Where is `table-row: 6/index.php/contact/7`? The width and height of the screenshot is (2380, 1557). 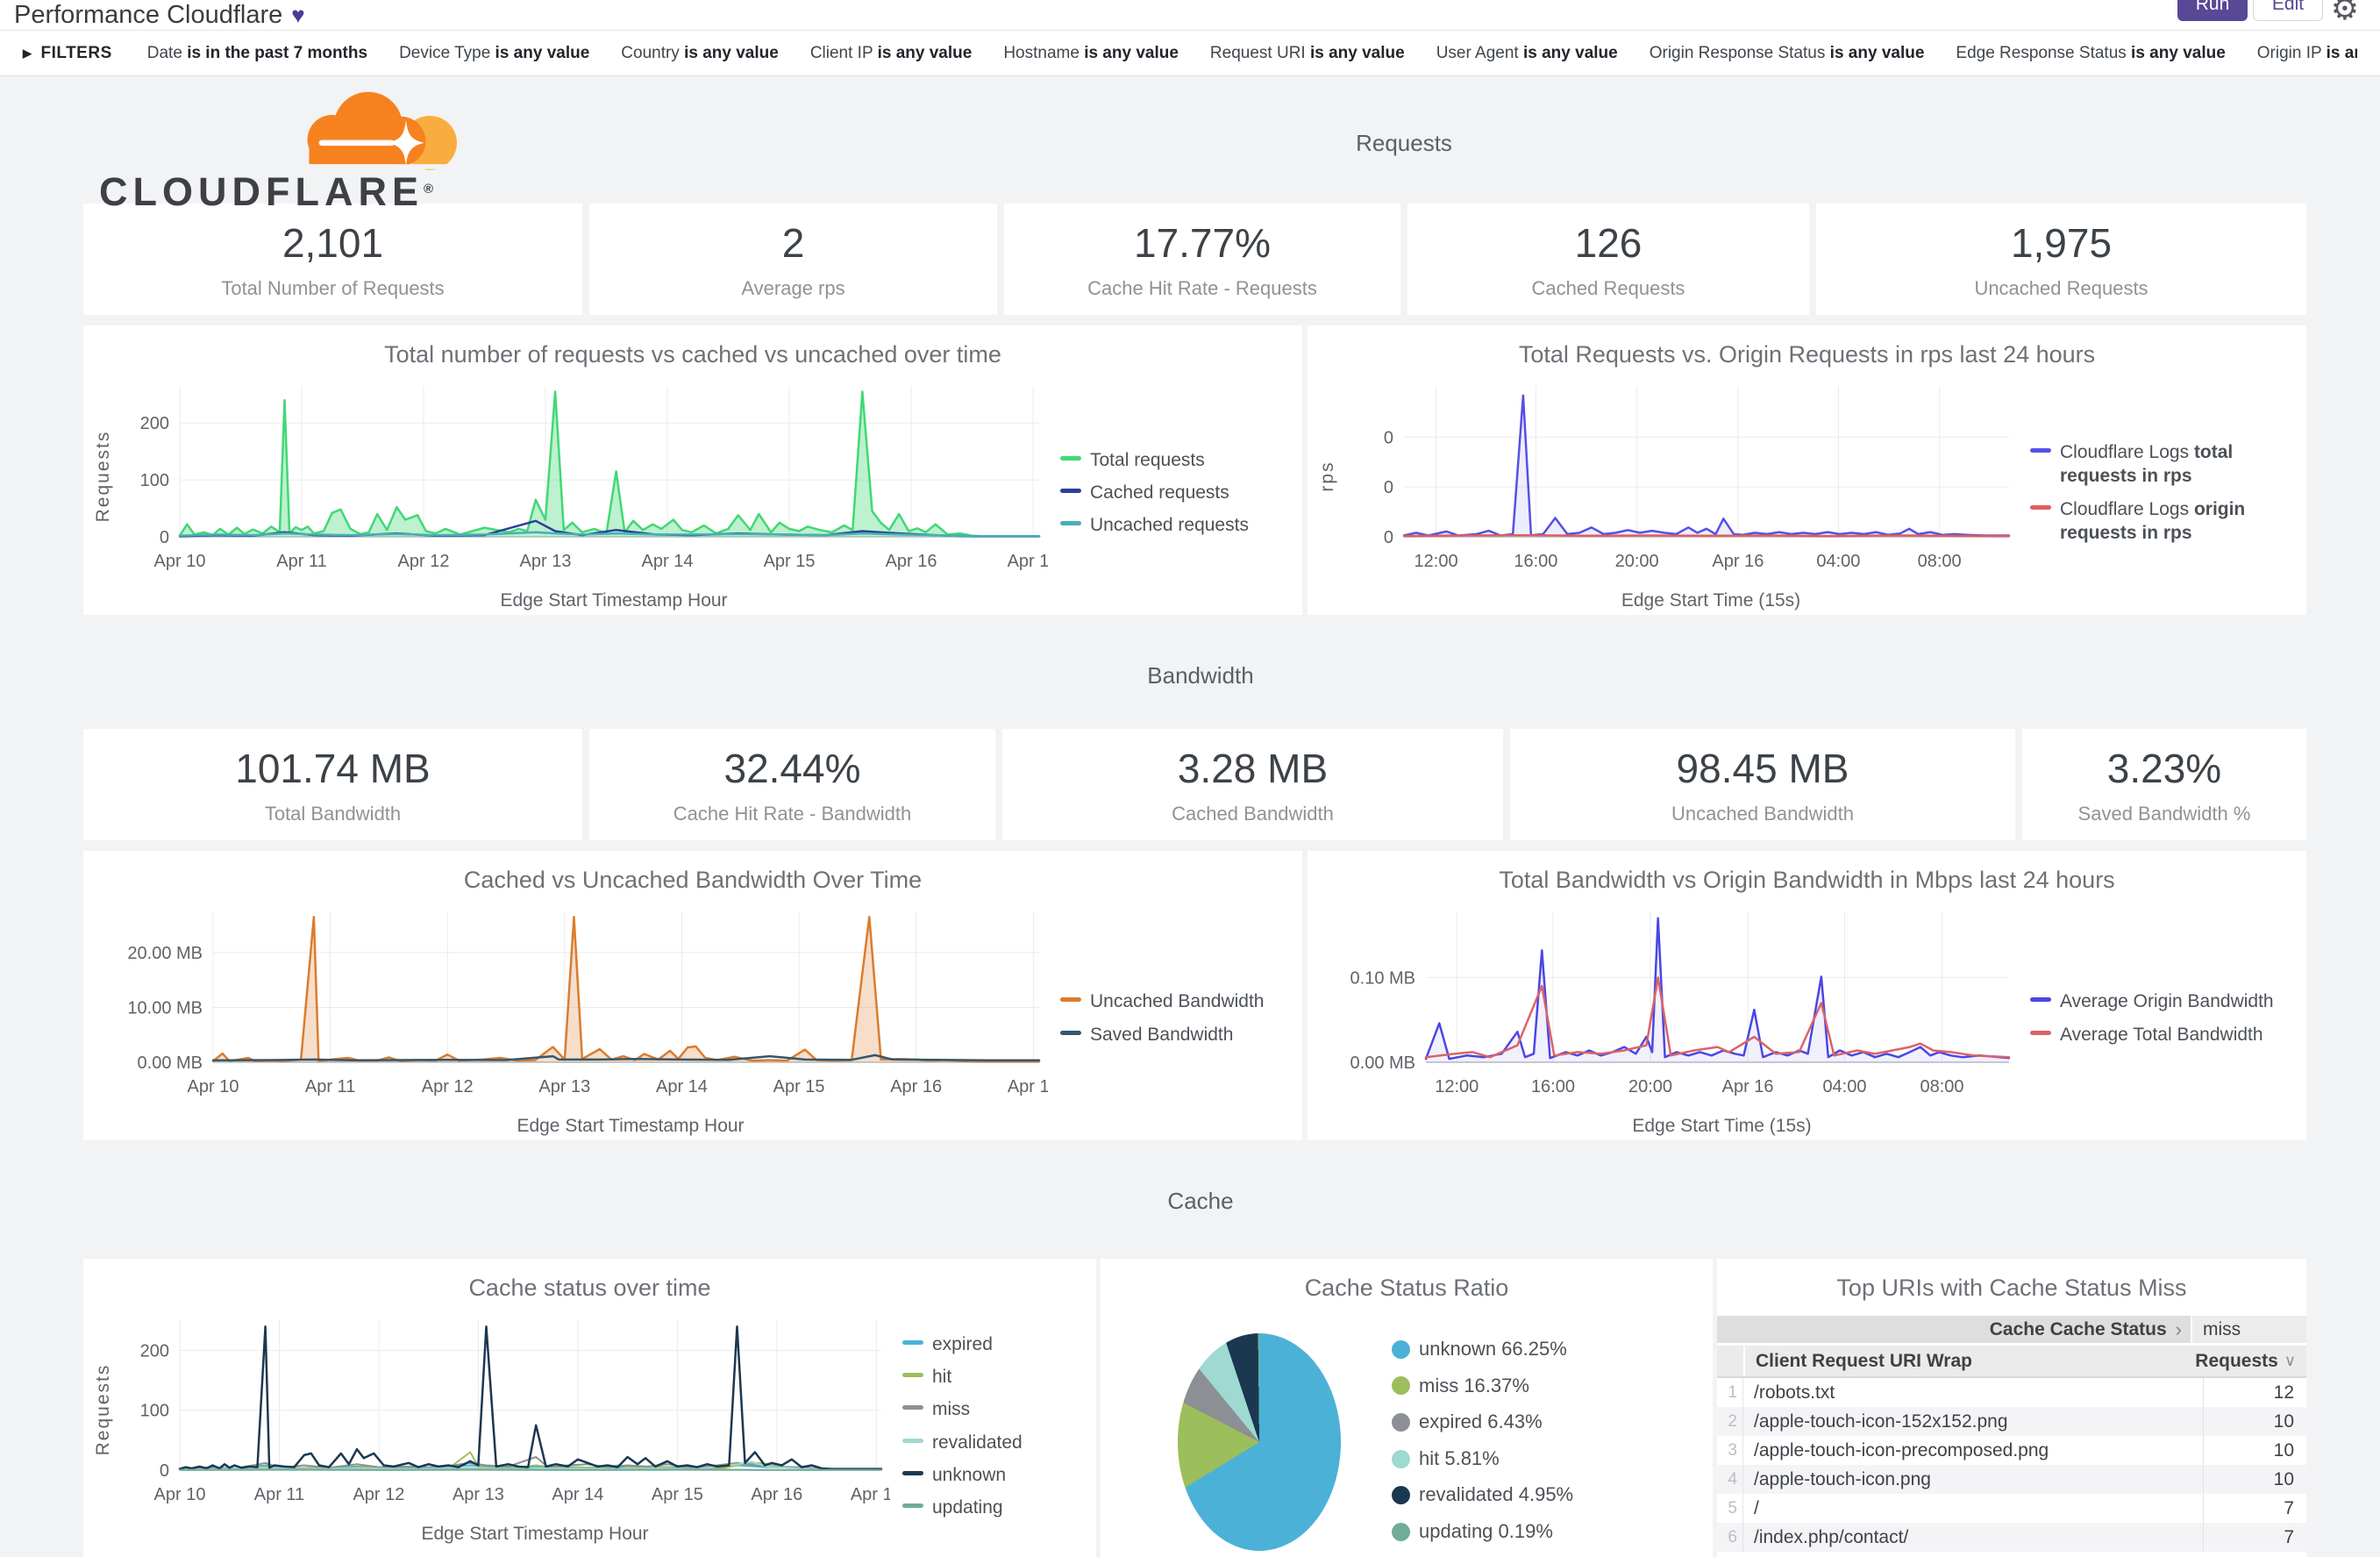 table-row: 6/index.php/contact/7 is located at coordinates (2011, 1537).